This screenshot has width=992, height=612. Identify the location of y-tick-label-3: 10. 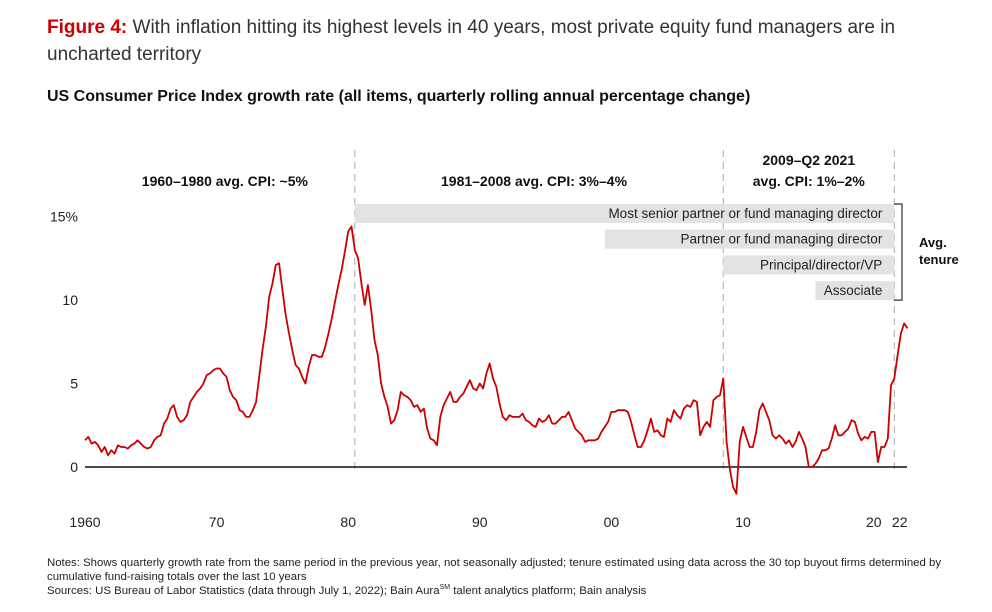
(70, 300).